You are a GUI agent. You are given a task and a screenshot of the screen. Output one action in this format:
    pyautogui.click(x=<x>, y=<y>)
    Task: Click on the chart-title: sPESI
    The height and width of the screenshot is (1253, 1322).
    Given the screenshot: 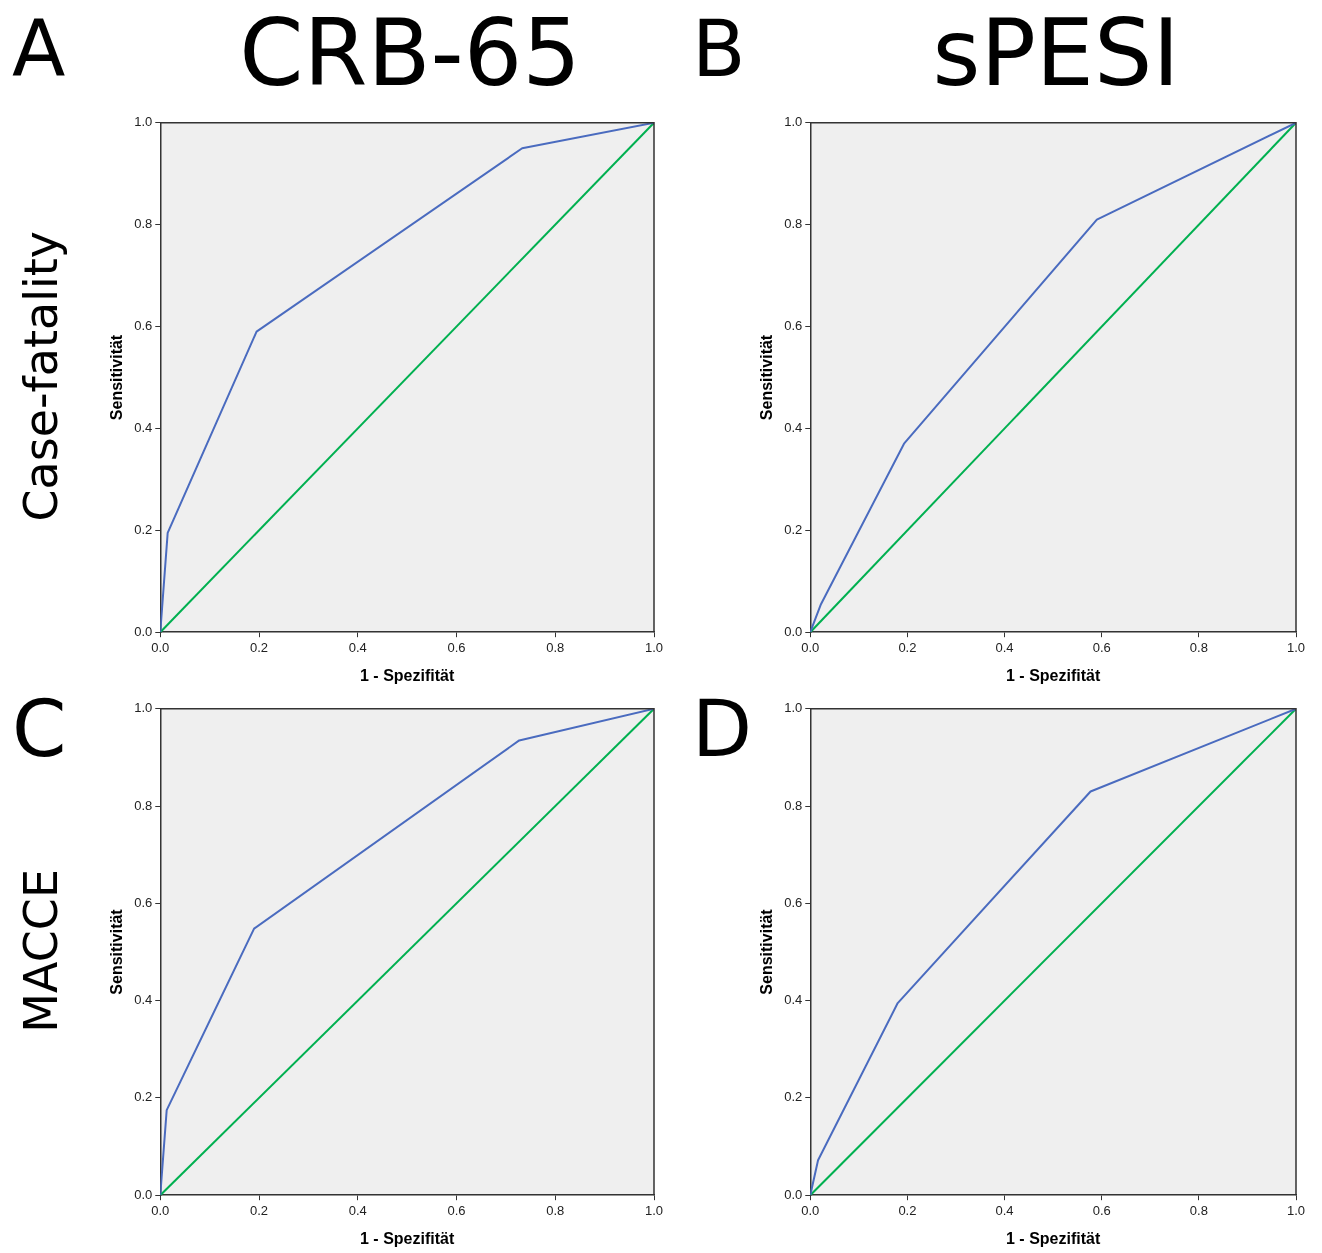 What is the action you would take?
    pyautogui.click(x=1056, y=53)
    